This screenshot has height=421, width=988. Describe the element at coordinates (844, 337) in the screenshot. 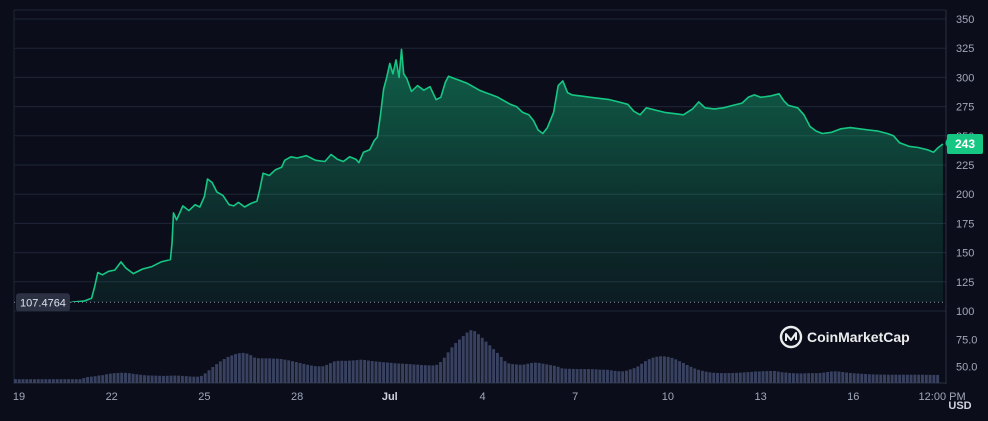

I see `watermark: CoinMarketCap` at that location.